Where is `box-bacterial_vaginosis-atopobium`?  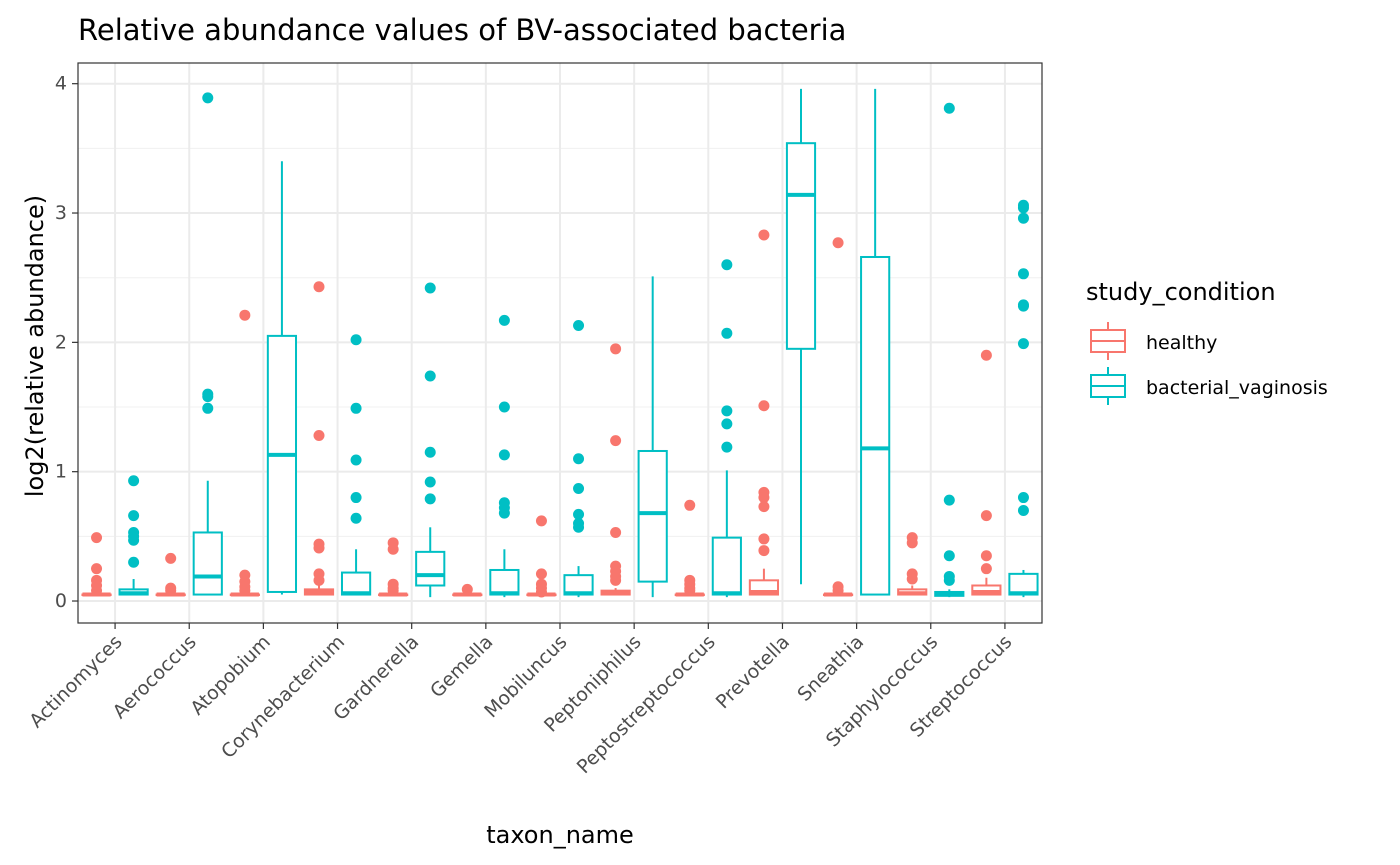
box-bacterial_vaginosis-atopobium is located at coordinates (282, 378).